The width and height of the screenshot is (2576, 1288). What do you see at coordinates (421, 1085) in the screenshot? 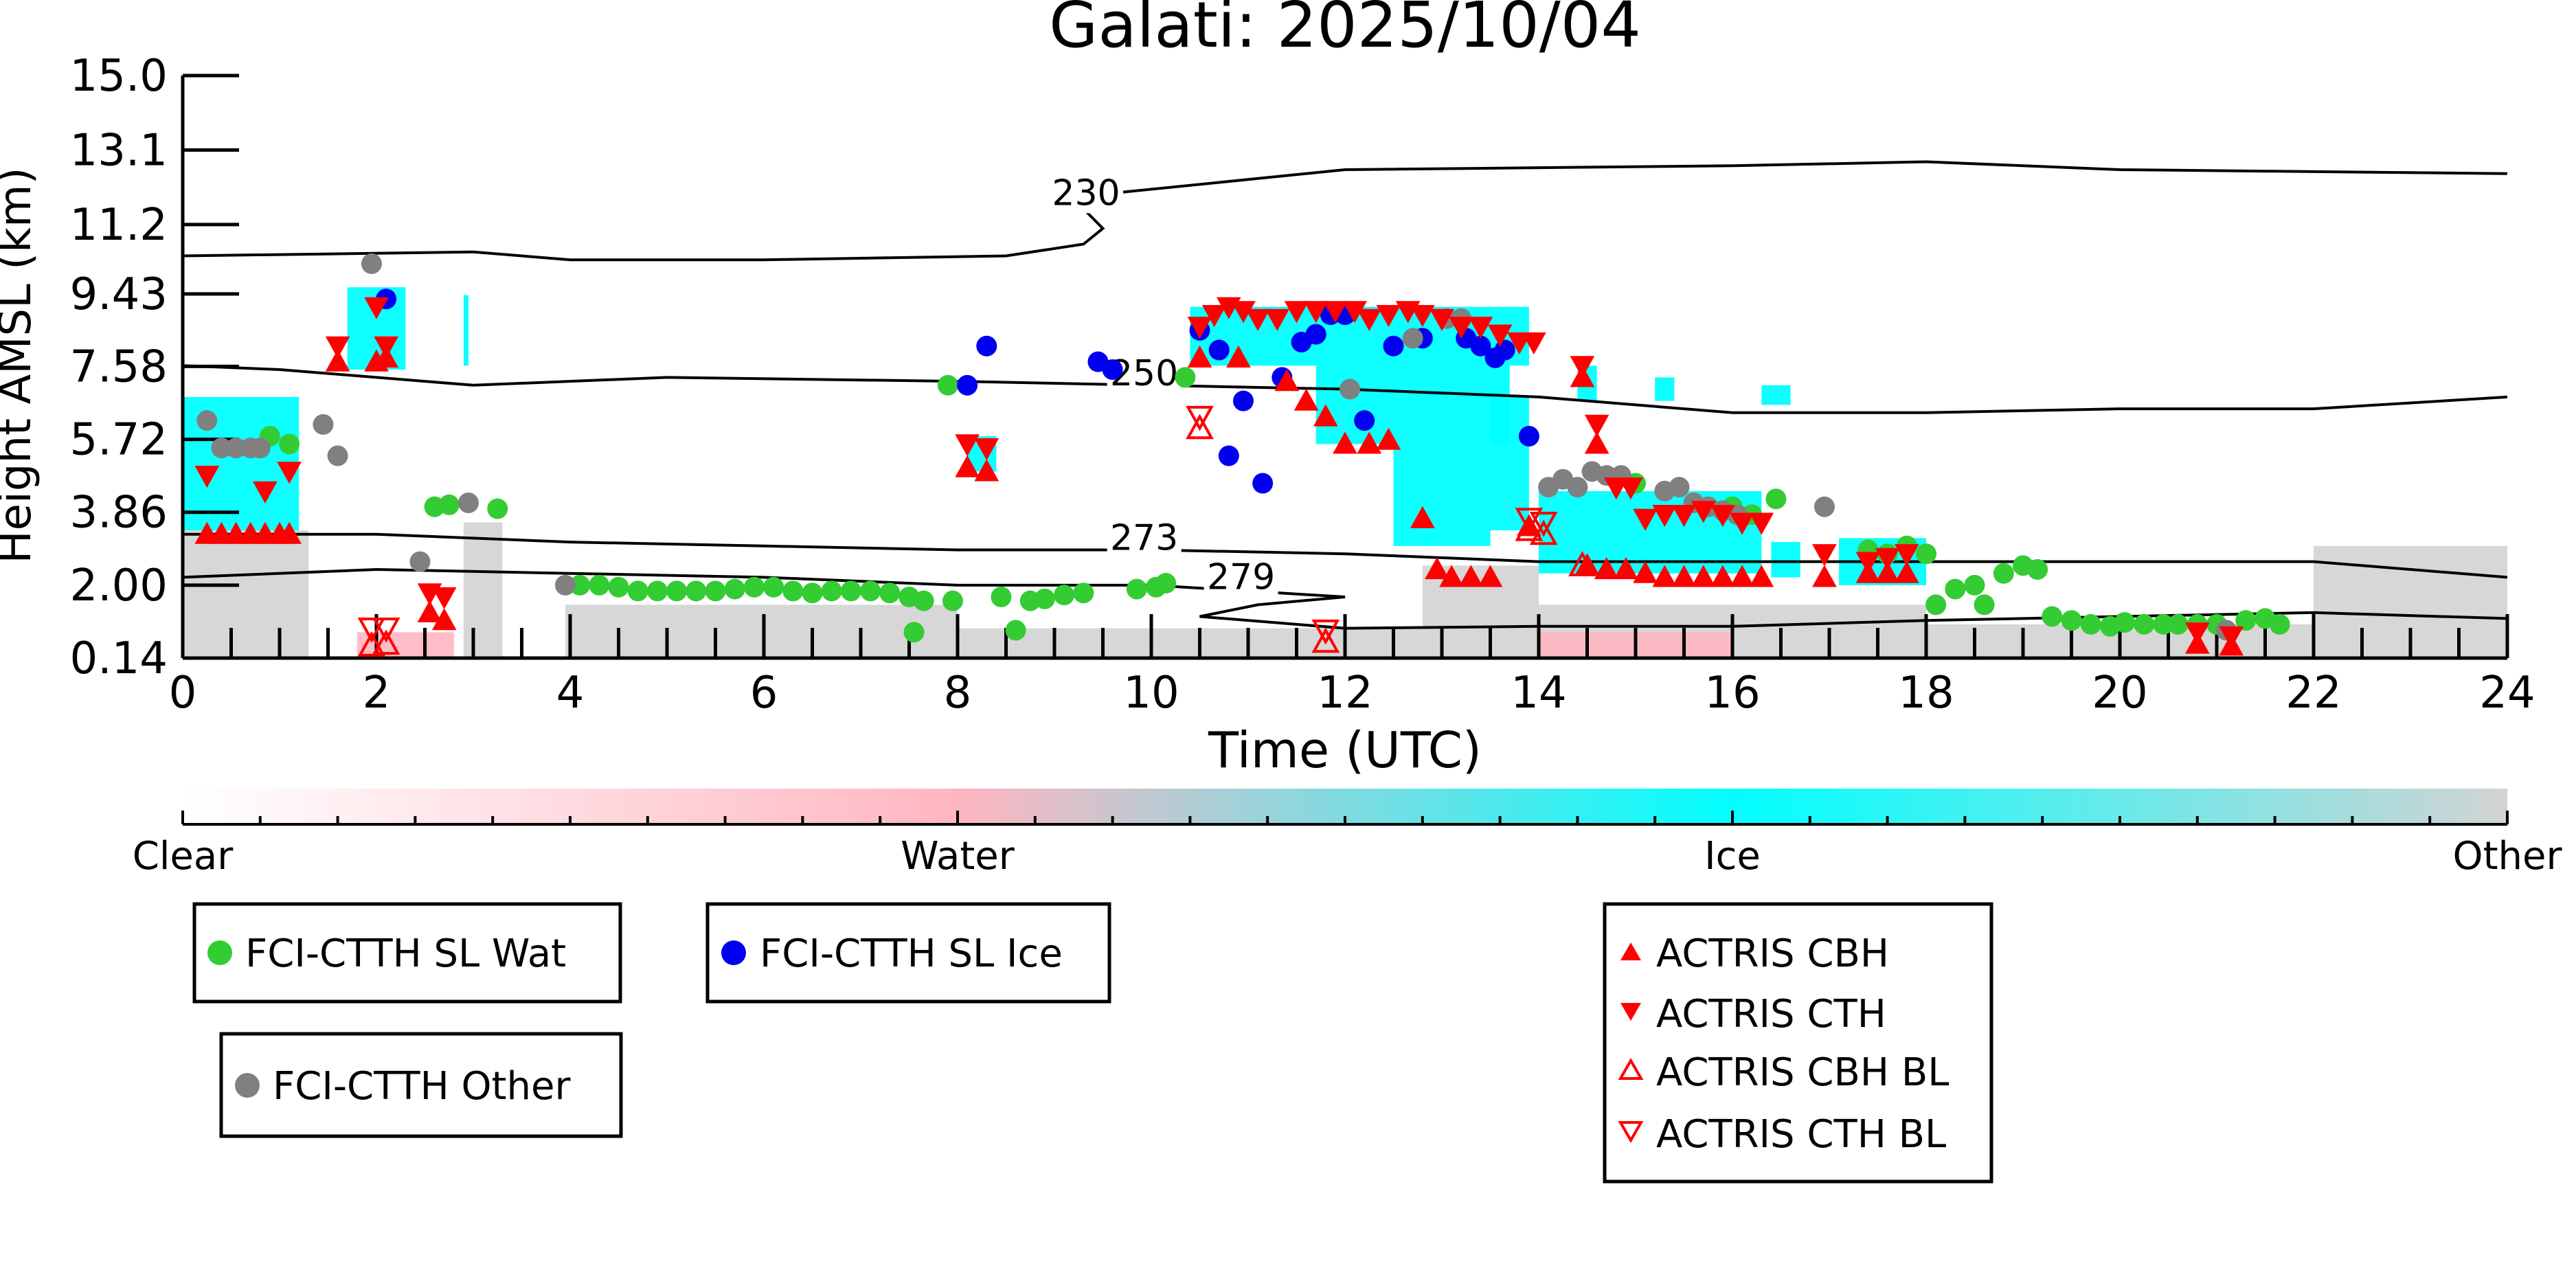
I see `legend-box-other: FCI-CTTH Other` at bounding box center [421, 1085].